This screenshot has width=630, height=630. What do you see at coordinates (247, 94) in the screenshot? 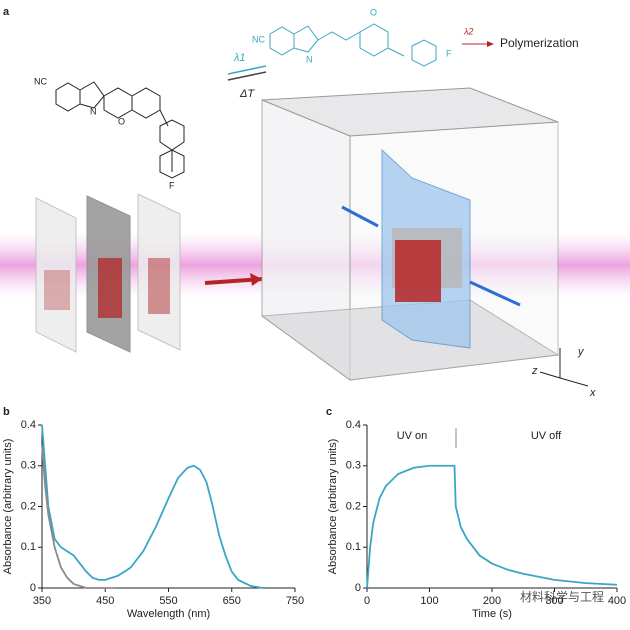
I see `delta-t-label: ΔT` at bounding box center [247, 94].